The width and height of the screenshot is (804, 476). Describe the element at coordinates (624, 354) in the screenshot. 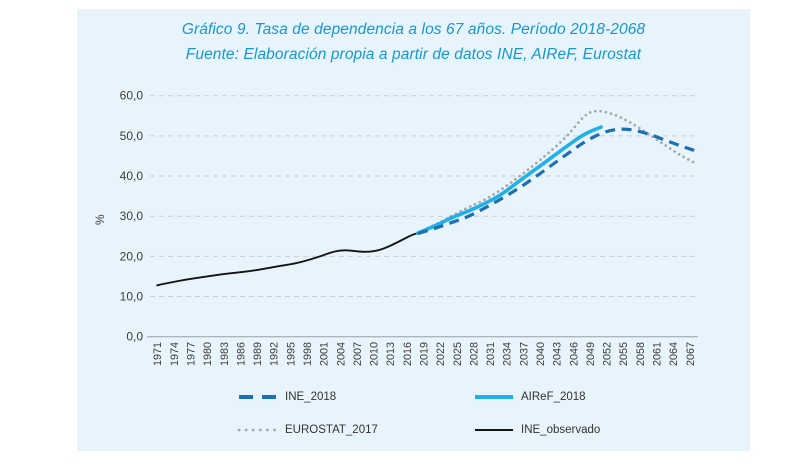

I see `x-tick-label: 2055` at that location.